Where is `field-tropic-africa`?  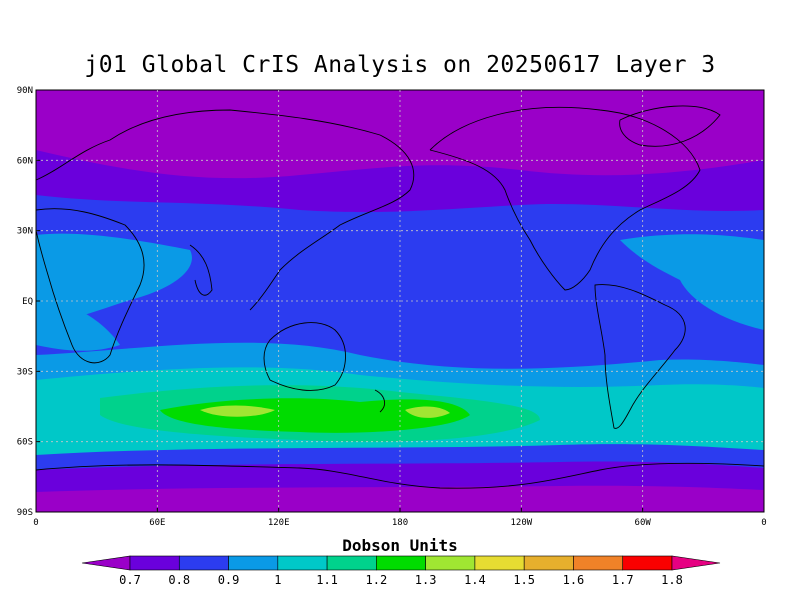
field-tropic-africa is located at coordinates (114, 281).